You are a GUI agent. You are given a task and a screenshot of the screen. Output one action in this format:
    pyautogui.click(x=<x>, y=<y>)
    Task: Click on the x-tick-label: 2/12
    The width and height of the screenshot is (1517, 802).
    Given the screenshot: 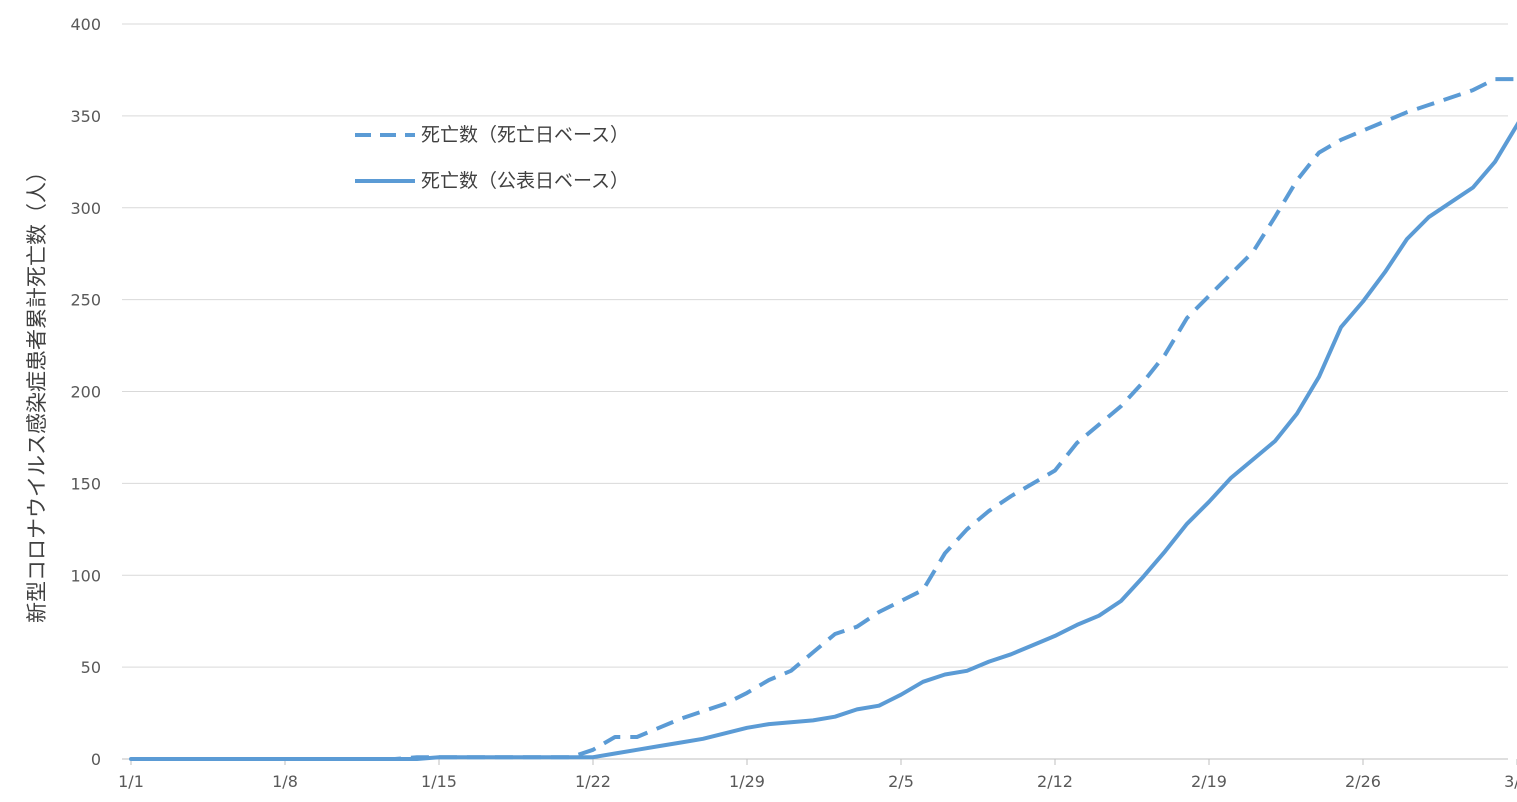 What is the action you would take?
    pyautogui.click(x=1055, y=781)
    